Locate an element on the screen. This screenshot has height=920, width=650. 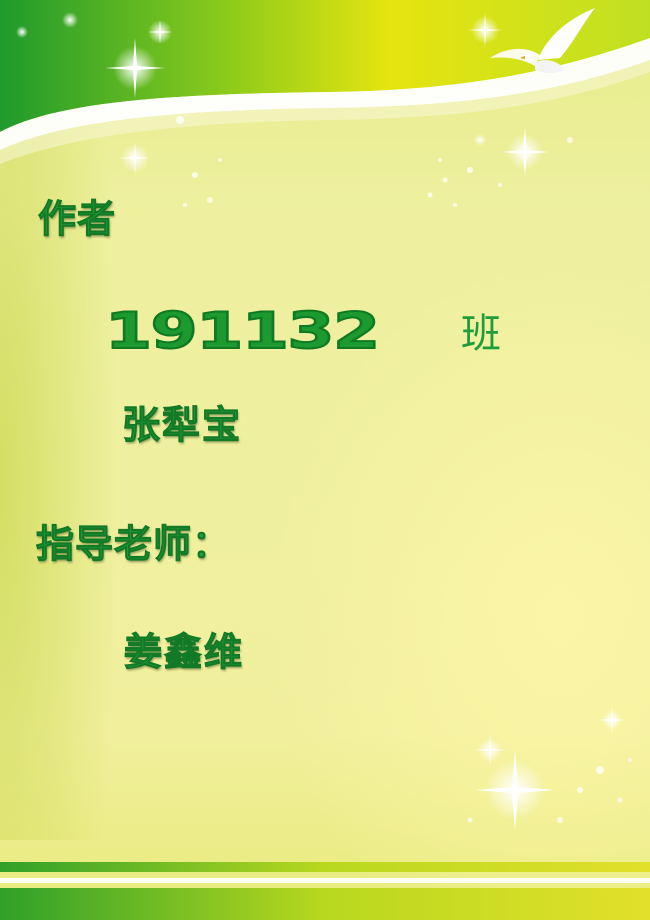
bottom-band is located at coordinates (325, 904).